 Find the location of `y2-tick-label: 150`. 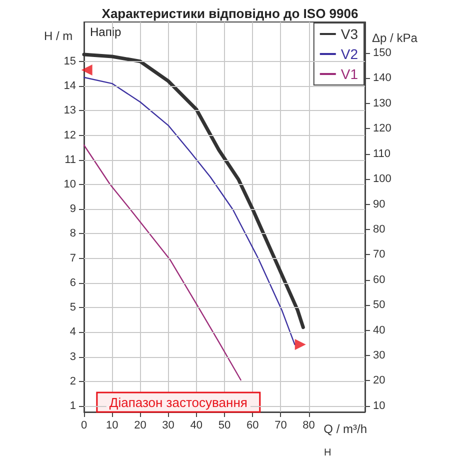

y2-tick-label: 150 is located at coordinates (382, 53).